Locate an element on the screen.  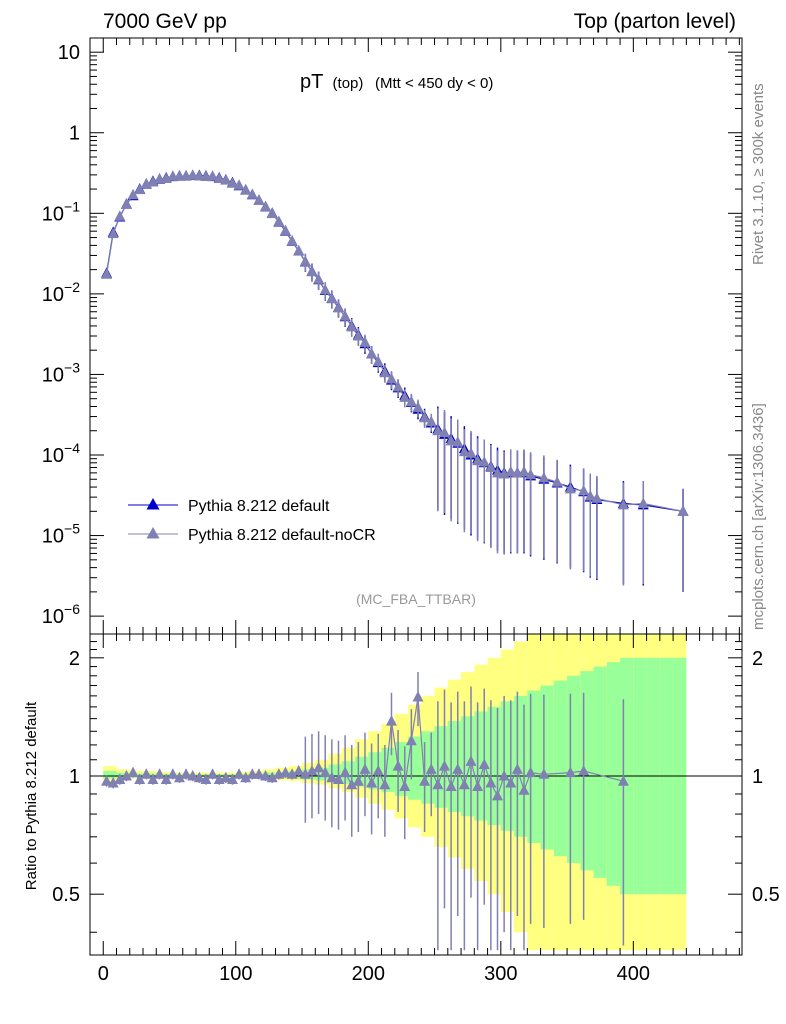
ratio-ylabel: Ratio to Pythia 8.212 default is located at coordinates (31, 795).